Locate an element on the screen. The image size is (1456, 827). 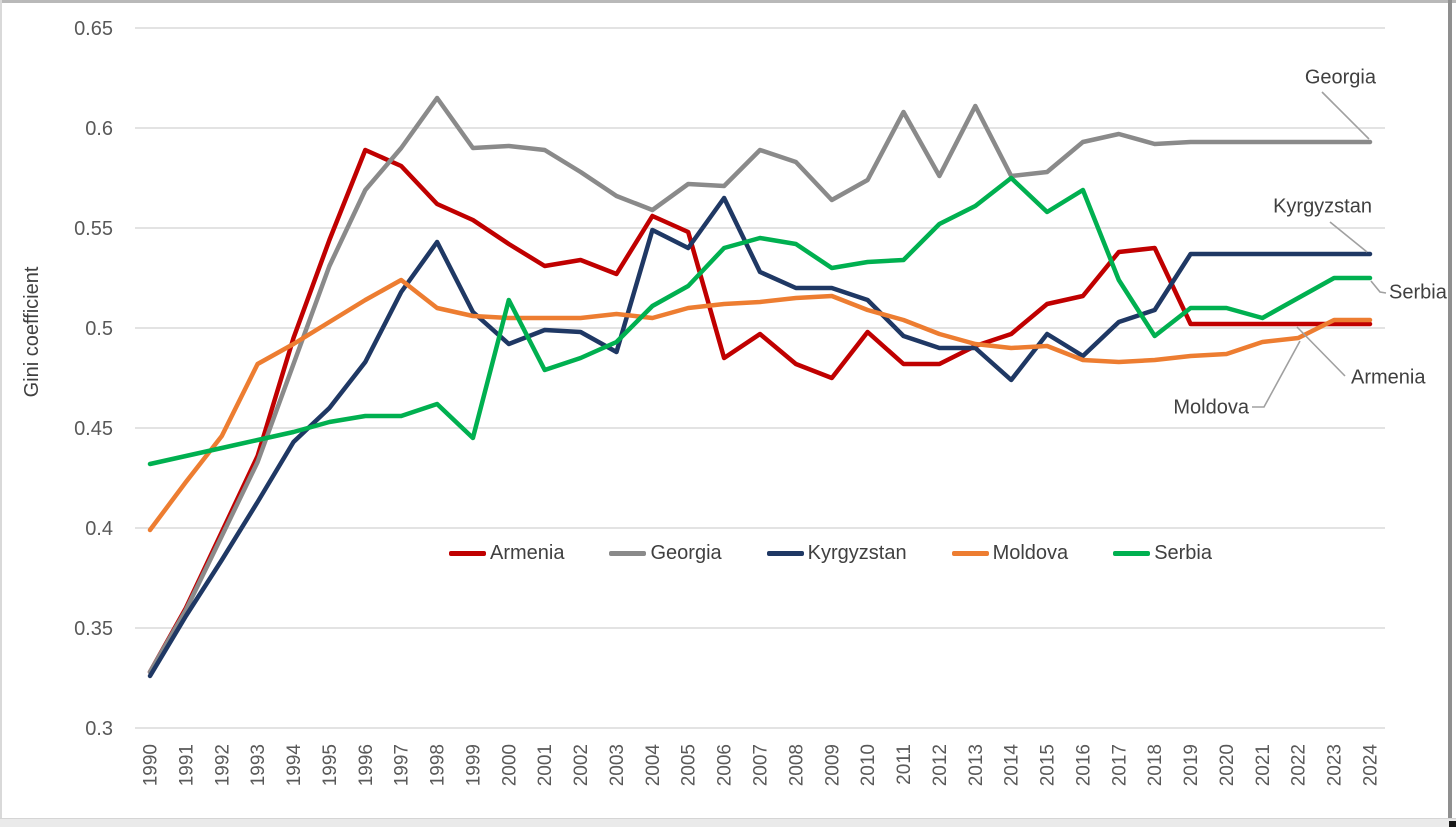
x-tick-label: 2004 is located at coordinates (653, 765).